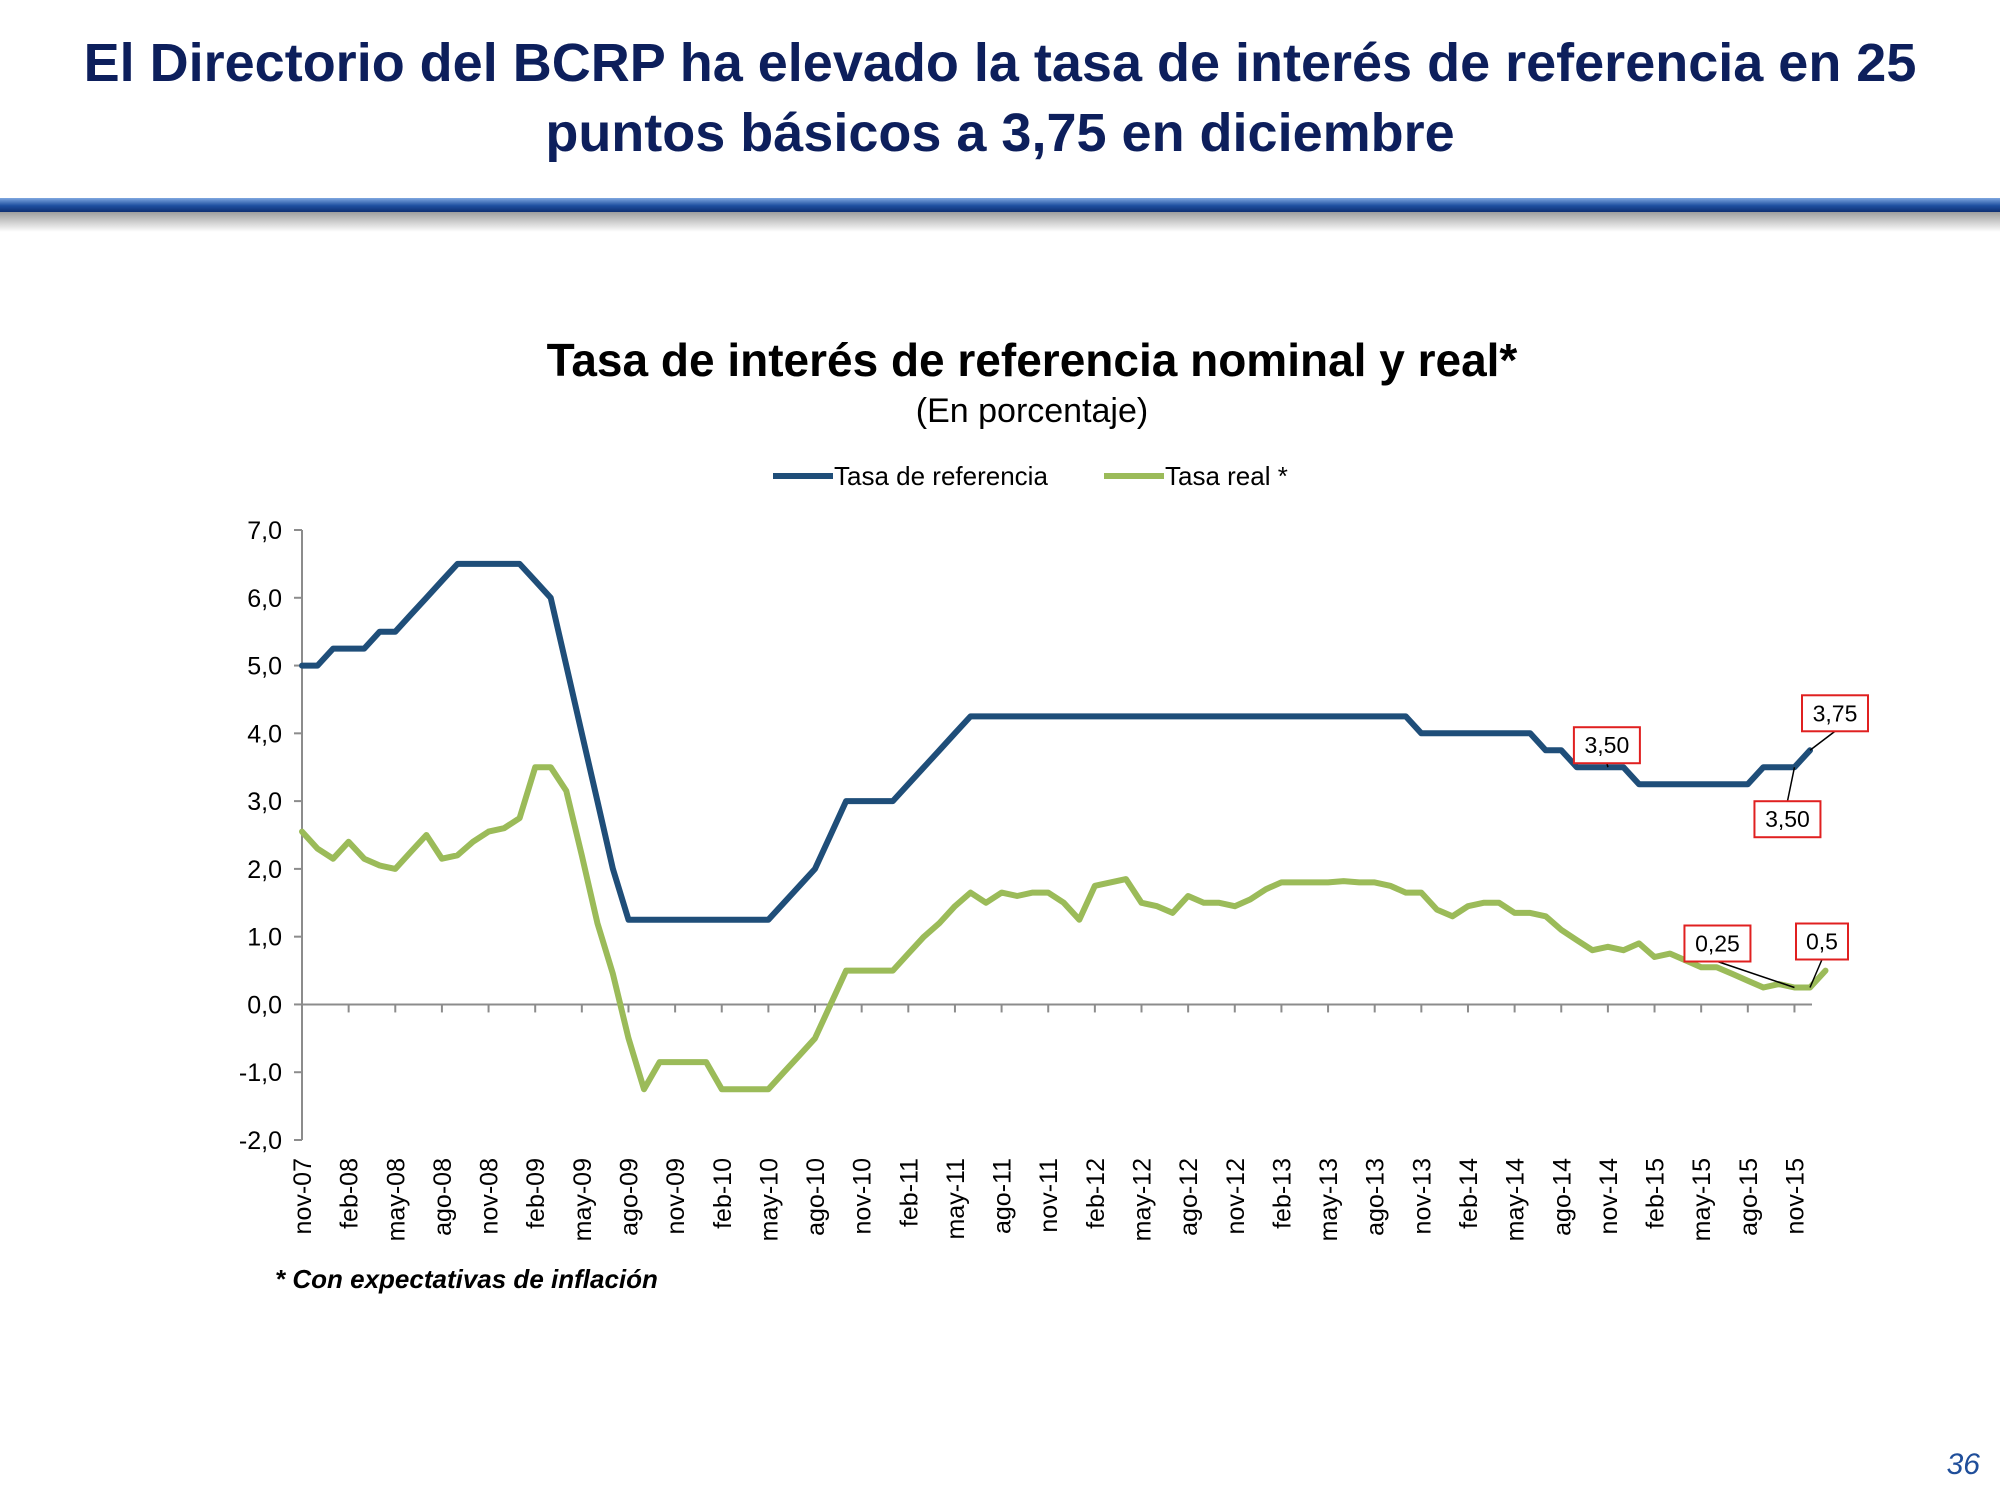  Describe the element at coordinates (1049, 1195) in the screenshot. I see `x-tick-label: nov-11` at that location.